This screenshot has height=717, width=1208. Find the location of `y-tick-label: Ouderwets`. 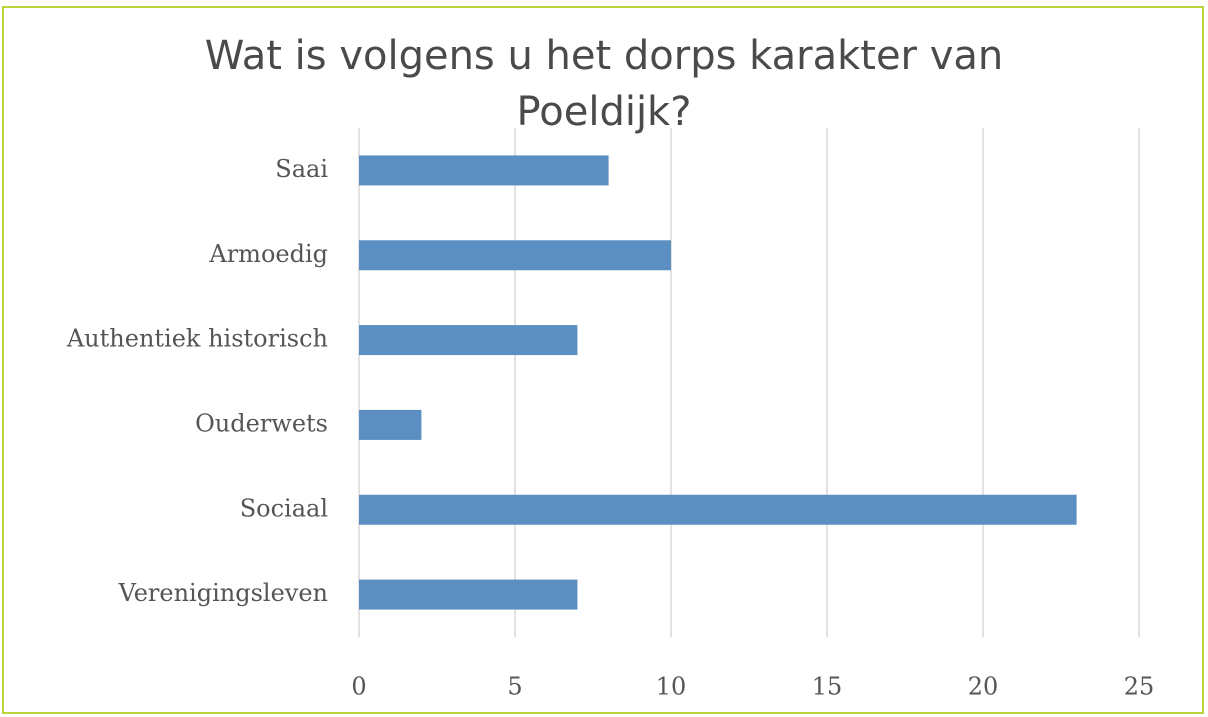

y-tick-label: Ouderwets is located at coordinates (261, 423).